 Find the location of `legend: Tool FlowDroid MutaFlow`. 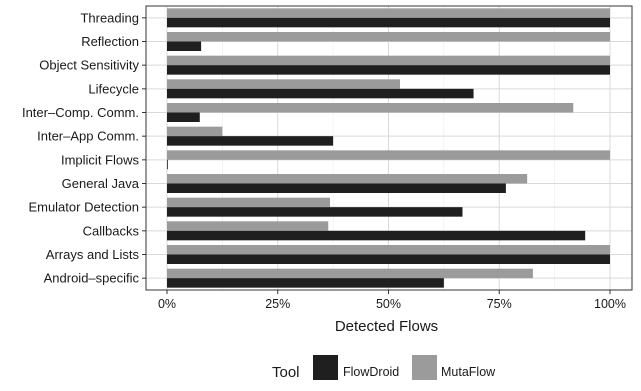

legend: Tool FlowDroid MutaFlow is located at coordinates (384, 368).